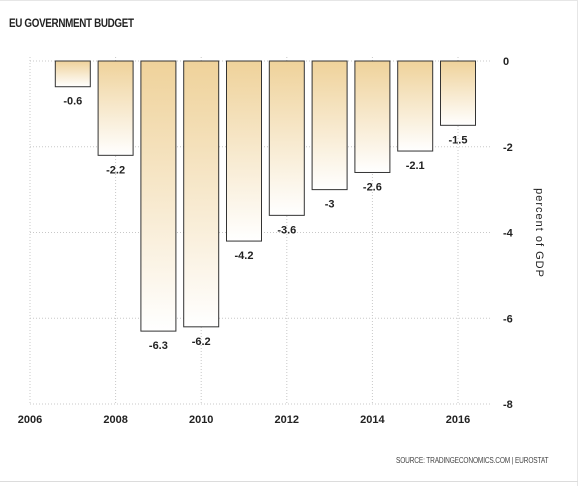 This screenshot has height=486, width=578. What do you see at coordinates (71, 23) in the screenshot?
I see `chart-title: EU GOVERNMENT BUDGET` at bounding box center [71, 23].